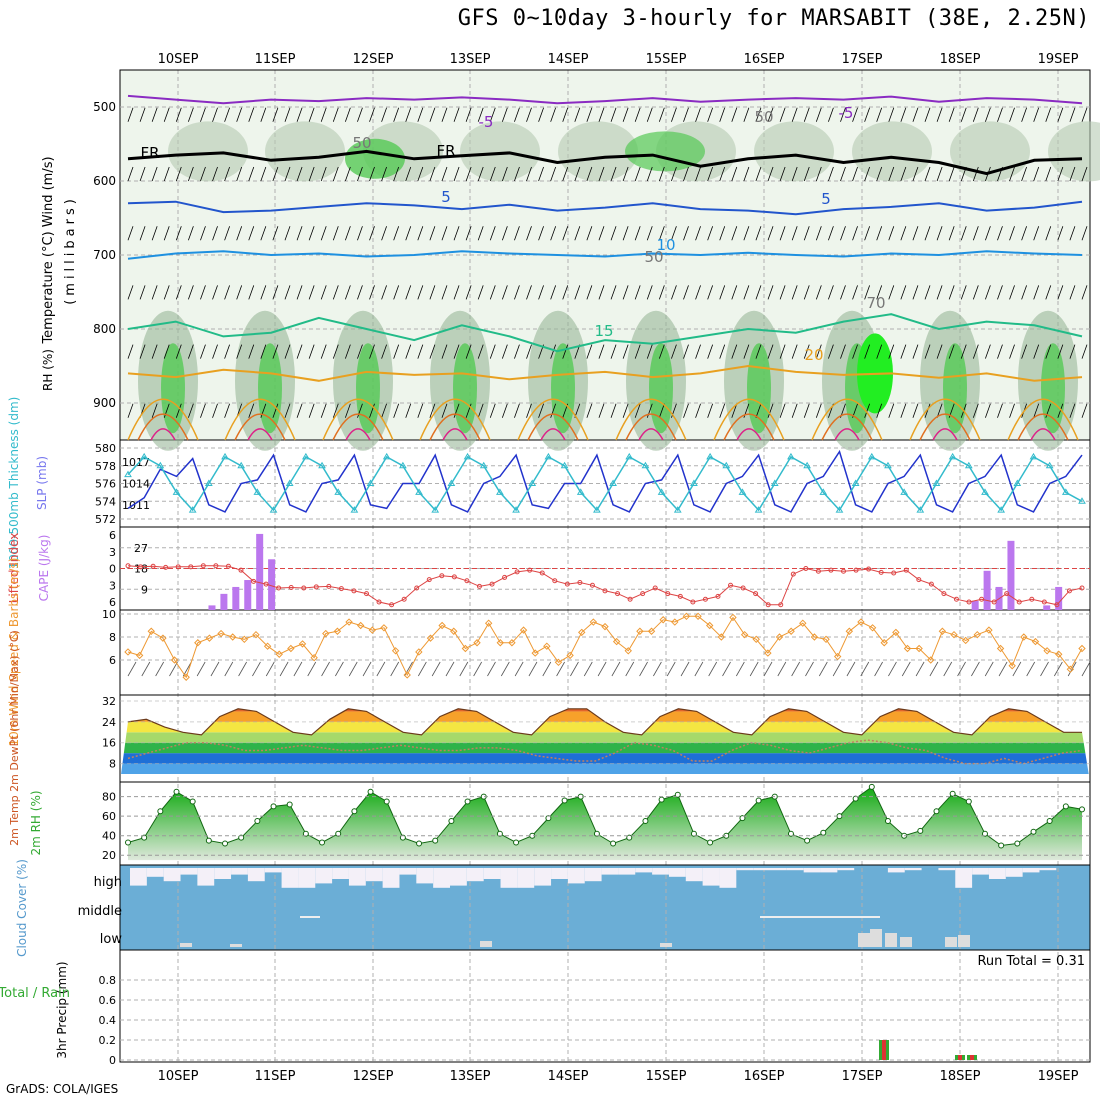 The image size is (1100, 1104). Describe the element at coordinates (486, 944) in the screenshot. I see `cloud-low-bar` at that location.